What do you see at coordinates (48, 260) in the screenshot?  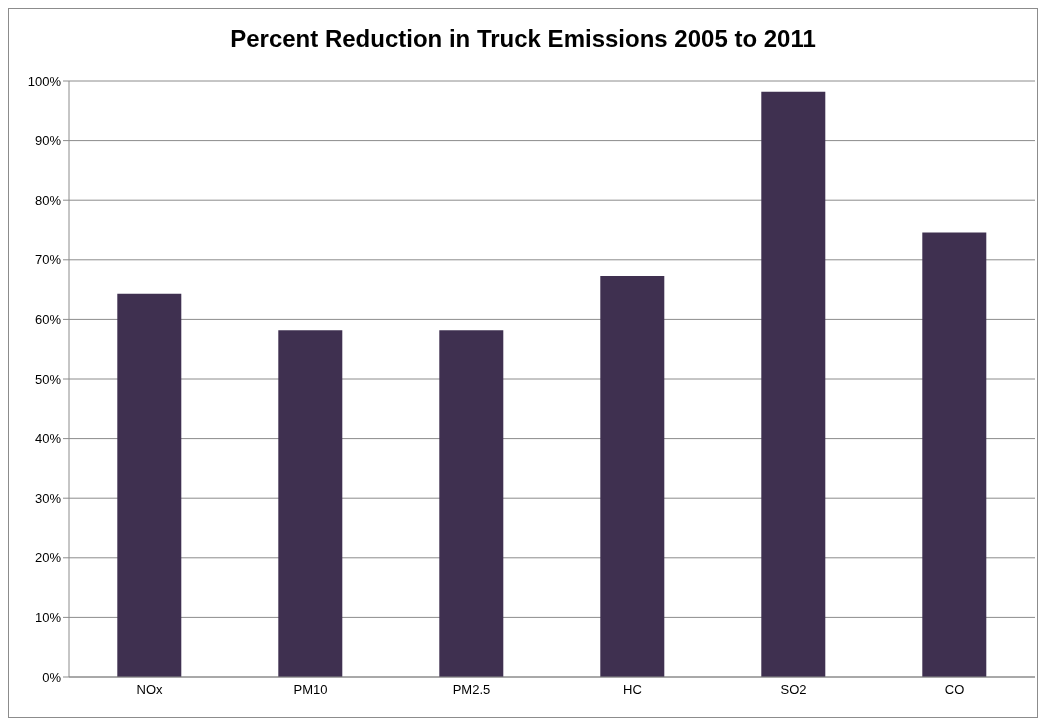 I see `y-tick-label: 70%` at bounding box center [48, 260].